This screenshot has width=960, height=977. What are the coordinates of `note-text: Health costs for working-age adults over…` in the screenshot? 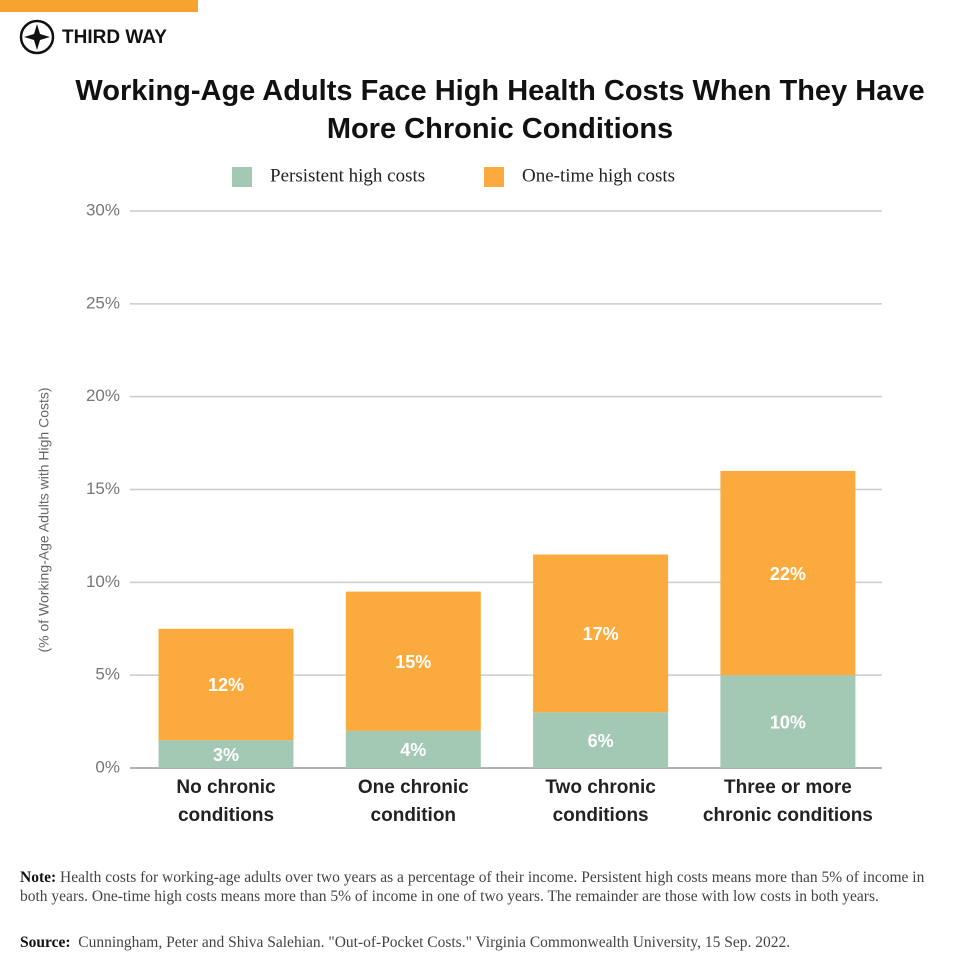 It's located at (472, 887).